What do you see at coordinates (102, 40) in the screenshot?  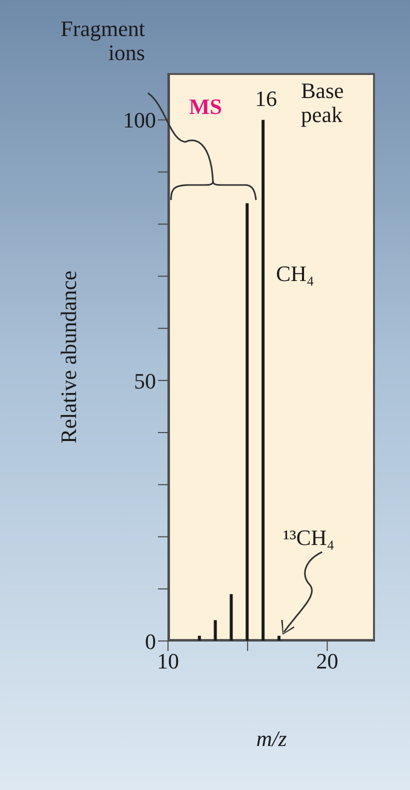 I see `text: Fragment ions` at bounding box center [102, 40].